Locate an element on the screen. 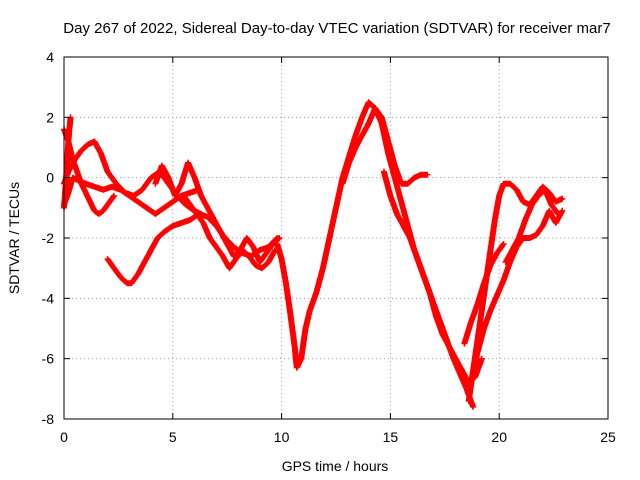 This screenshot has width=640, height=480. y-tick-label: -2 is located at coordinates (48, 238).